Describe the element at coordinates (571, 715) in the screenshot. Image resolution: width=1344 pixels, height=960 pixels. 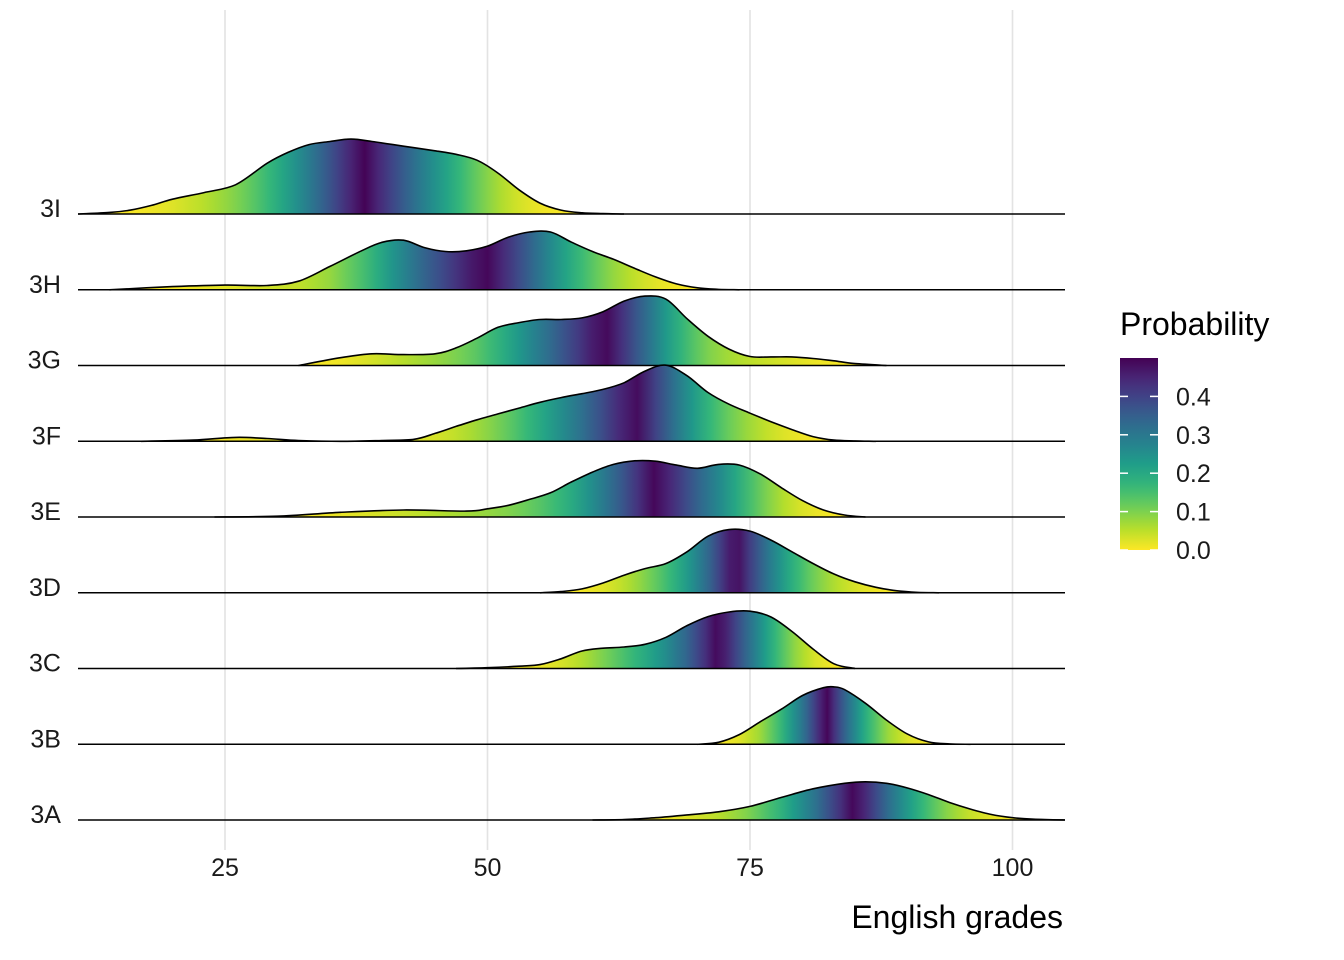
I see `ridge-3B` at that location.